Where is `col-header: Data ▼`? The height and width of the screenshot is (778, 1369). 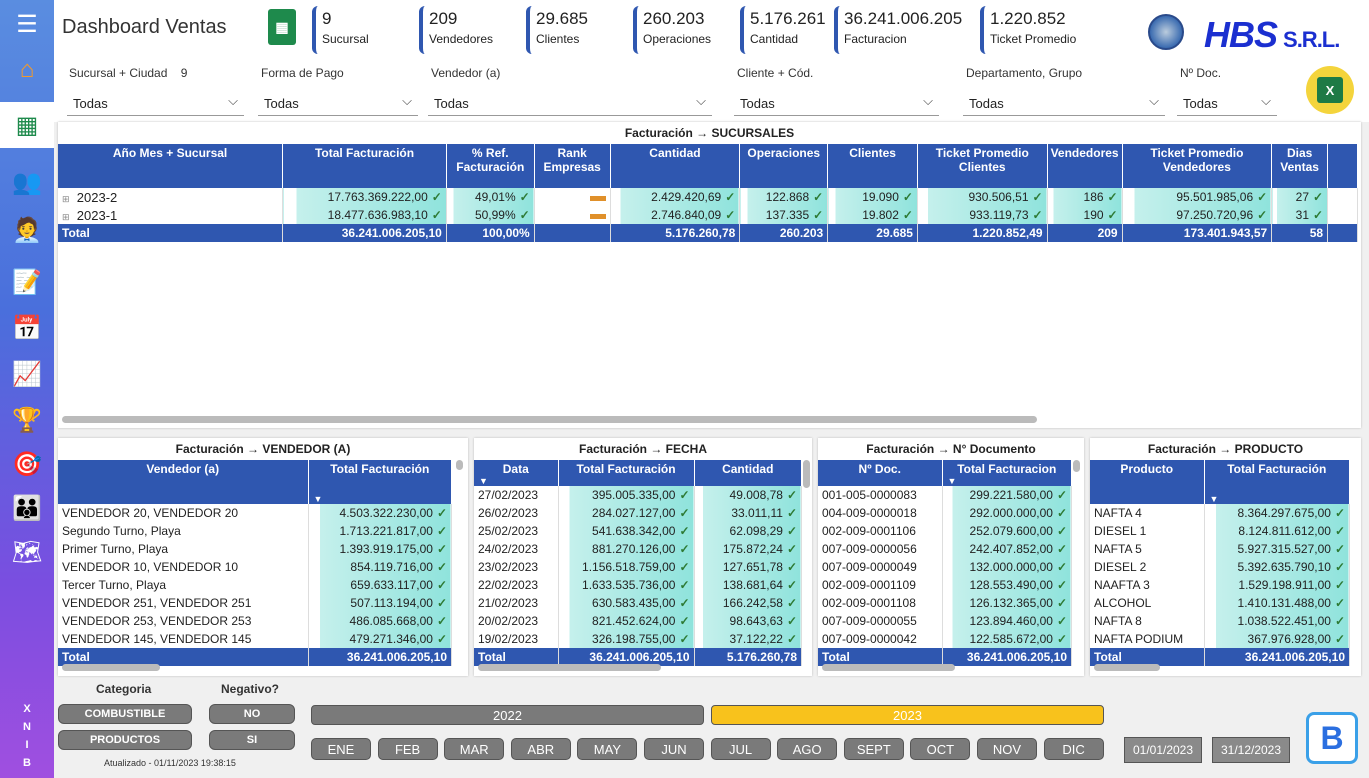 col-header: Data ▼ is located at coordinates (516, 473).